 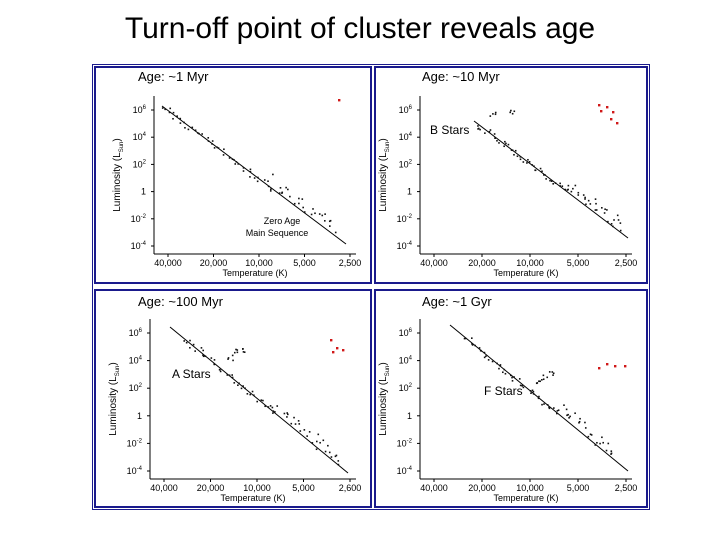 What do you see at coordinates (136, 333) in the screenshot?
I see `y-tick-label: 106` at bounding box center [136, 333].